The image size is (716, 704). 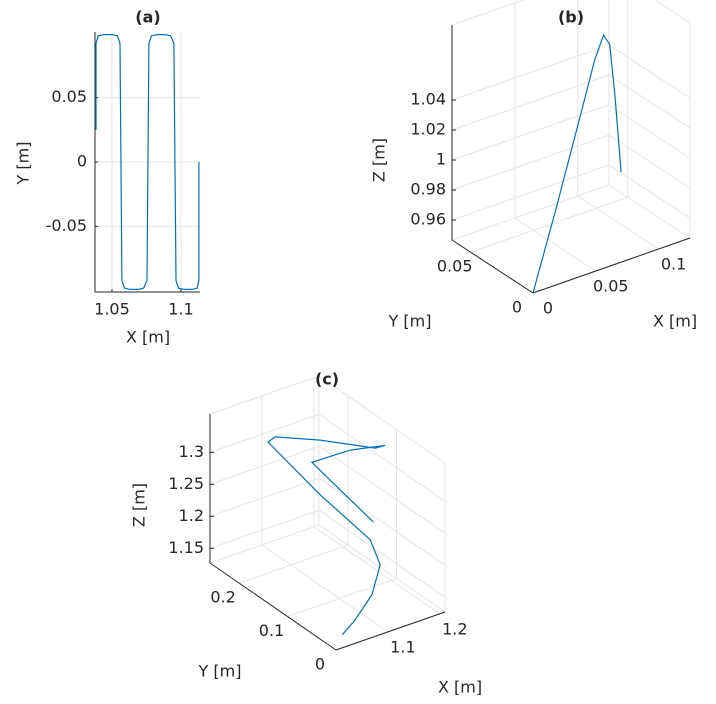 I want to click on z-tick-label: 1.2, so click(x=191, y=515).